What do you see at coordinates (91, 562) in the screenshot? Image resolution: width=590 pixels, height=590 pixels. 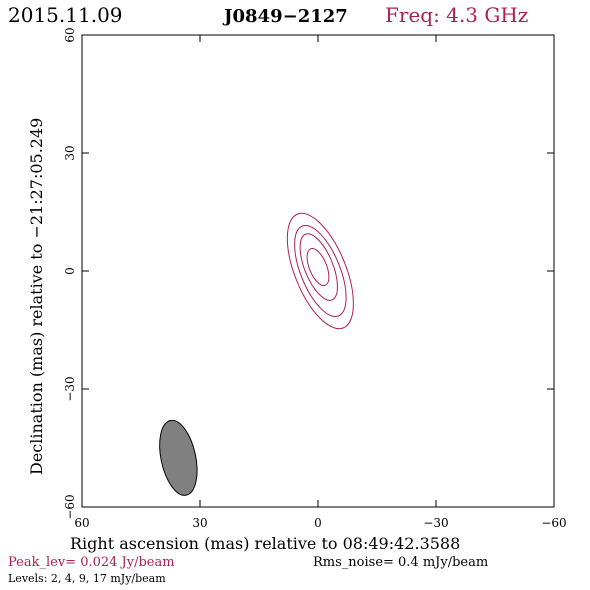 I see `peak-level: Peak_lev= 0.024 Jy/beam` at bounding box center [91, 562].